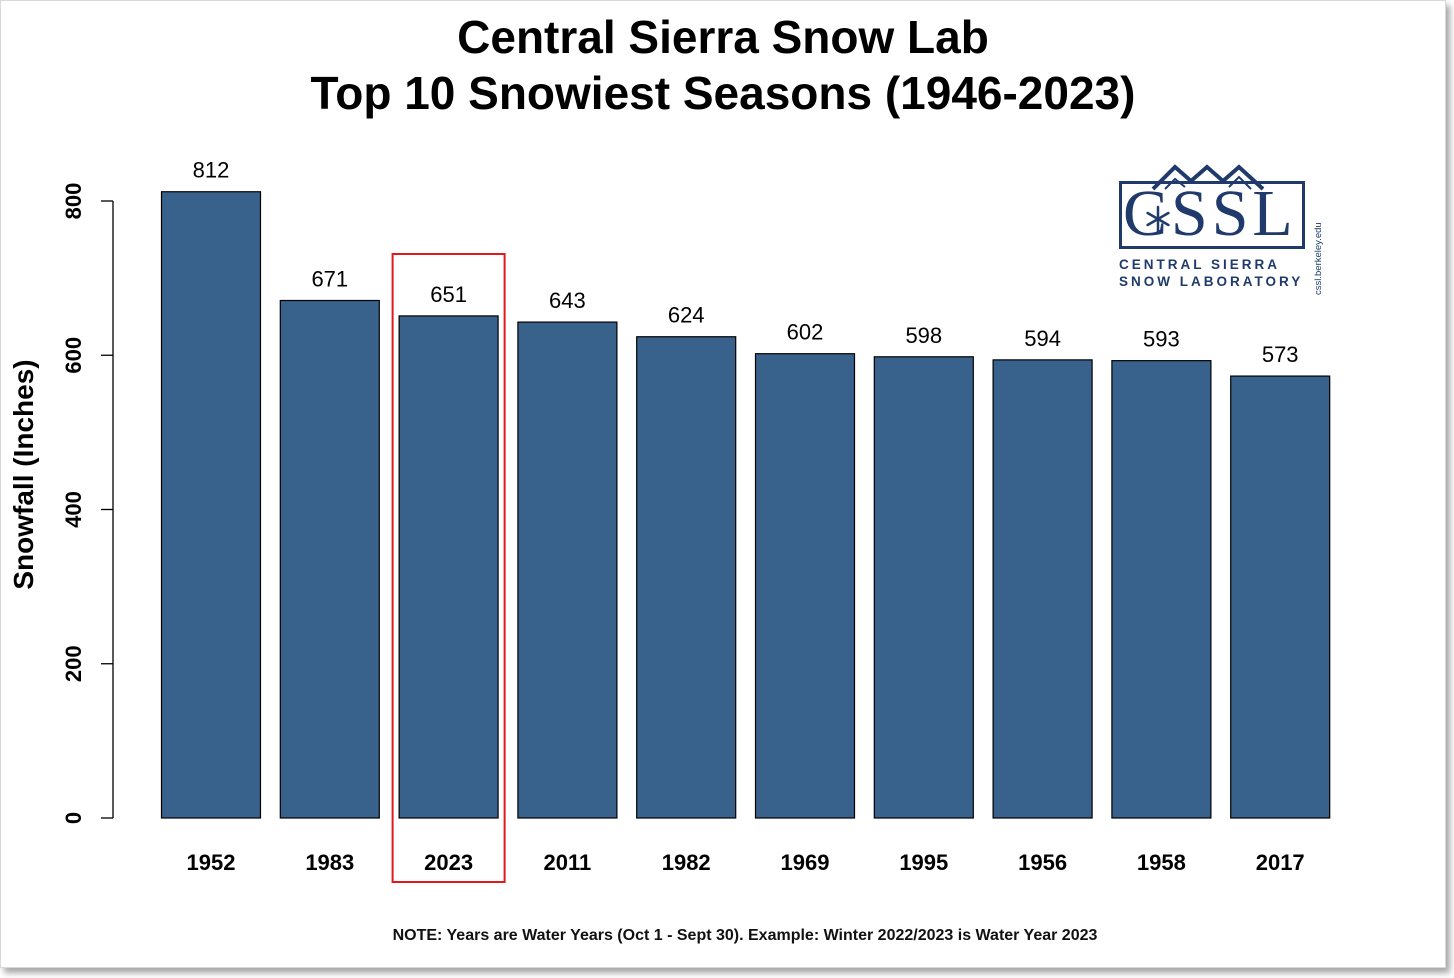 Image resolution: width=1454 pixels, height=978 pixels. Describe the element at coordinates (448, 294) in the screenshot. I see `data-label: 651` at that location.